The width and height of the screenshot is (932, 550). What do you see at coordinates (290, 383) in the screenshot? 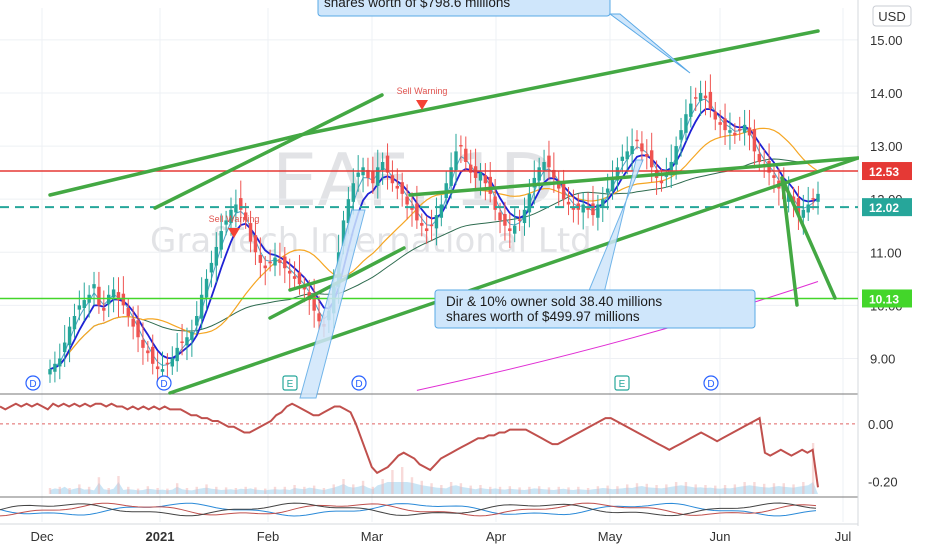
I see `earnings-badge` at bounding box center [290, 383].